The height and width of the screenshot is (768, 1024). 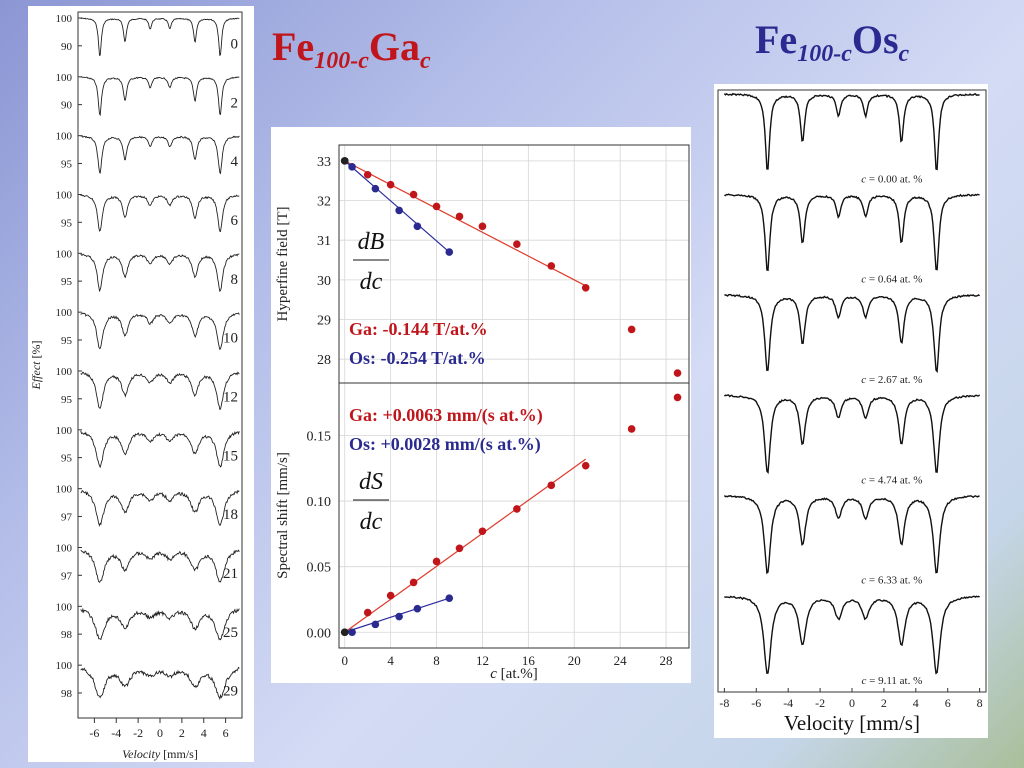 I want to click on spectrum-label-value: = 6.33 at. %, so click(x=894, y=581).